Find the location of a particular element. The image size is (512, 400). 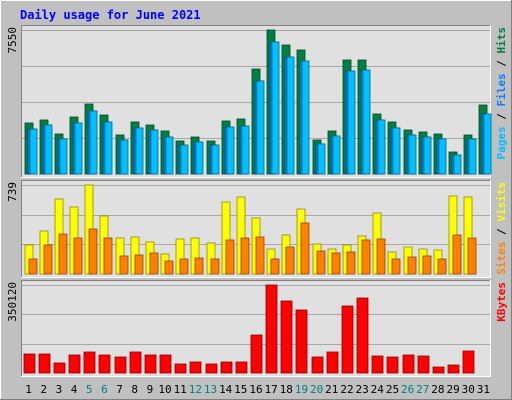

x-tick-label: 10 is located at coordinates (164, 389).